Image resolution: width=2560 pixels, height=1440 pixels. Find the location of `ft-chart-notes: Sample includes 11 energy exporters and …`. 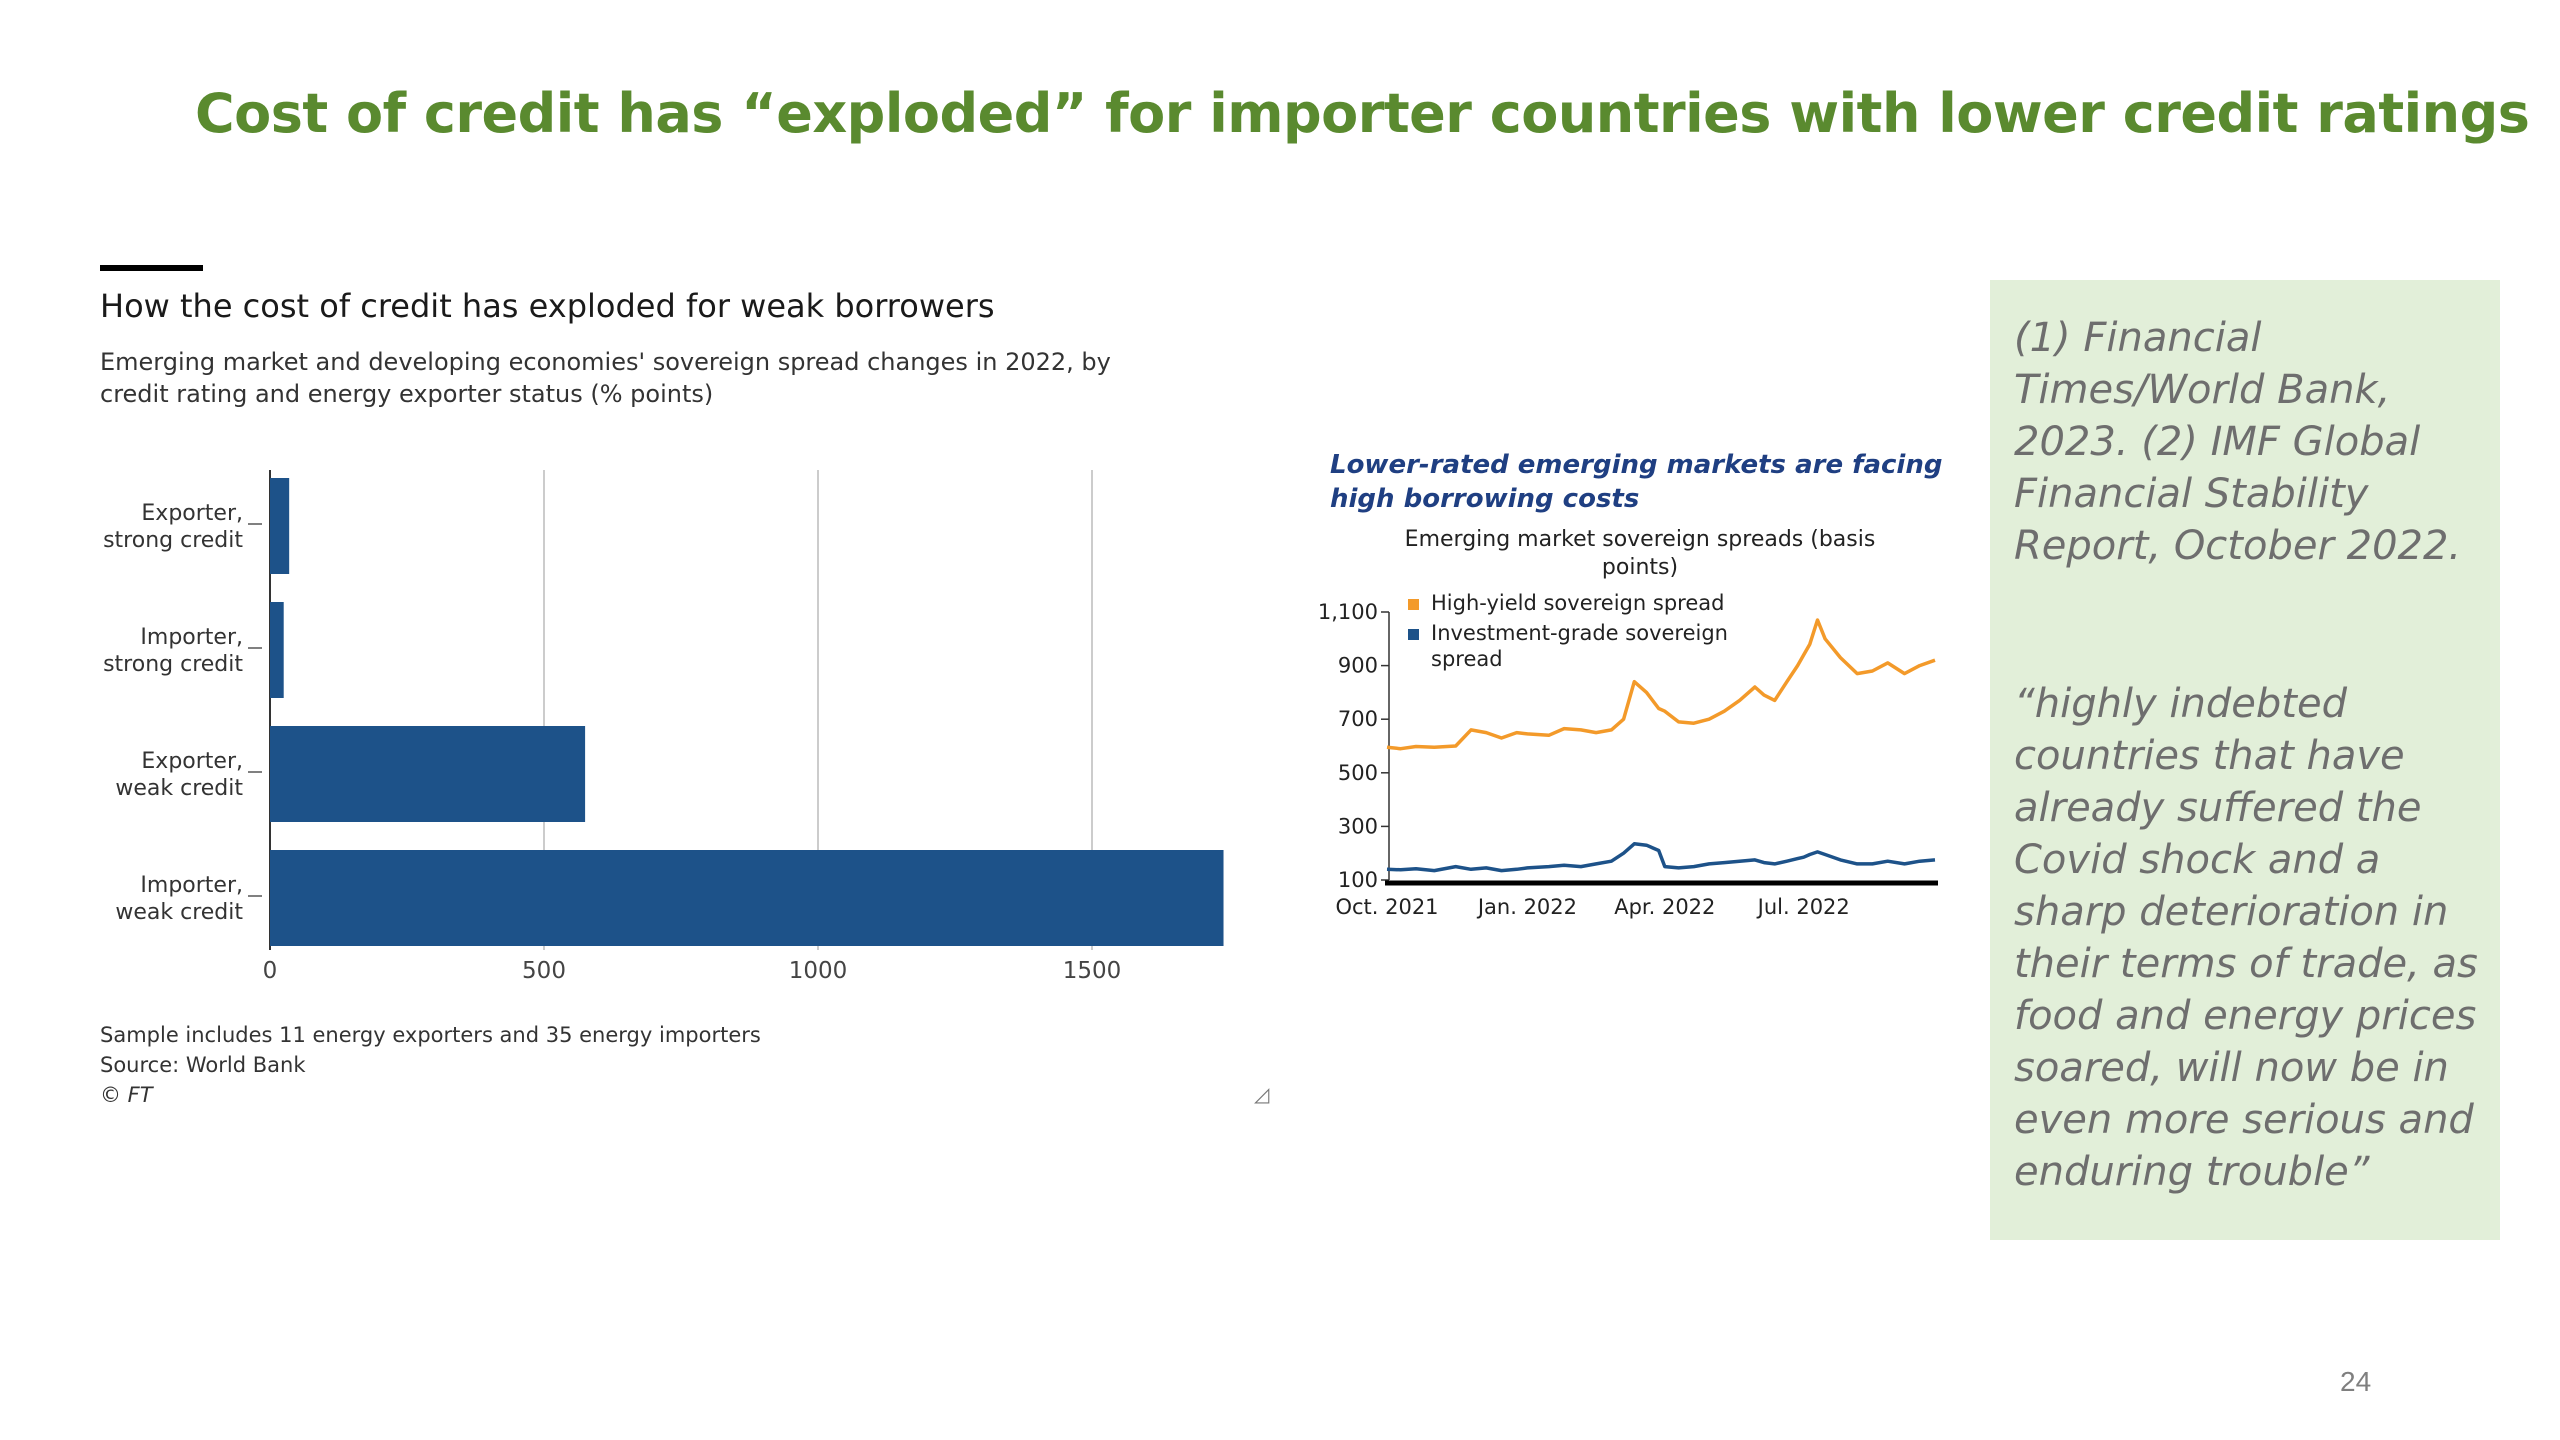

ft-chart-notes: Sample includes 11 energy exporters and … is located at coordinates (430, 1065).